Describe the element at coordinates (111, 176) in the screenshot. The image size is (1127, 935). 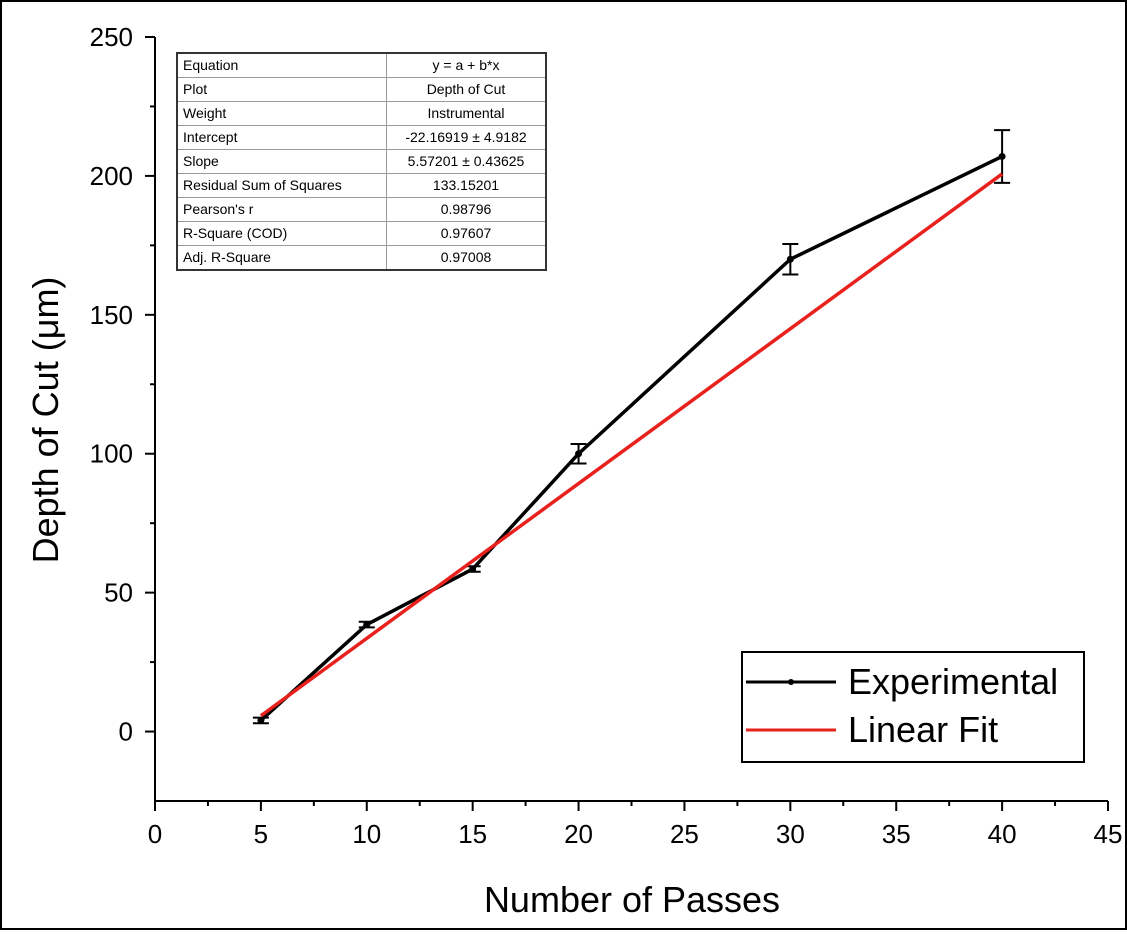
I see `y-tick-label: 200` at that location.